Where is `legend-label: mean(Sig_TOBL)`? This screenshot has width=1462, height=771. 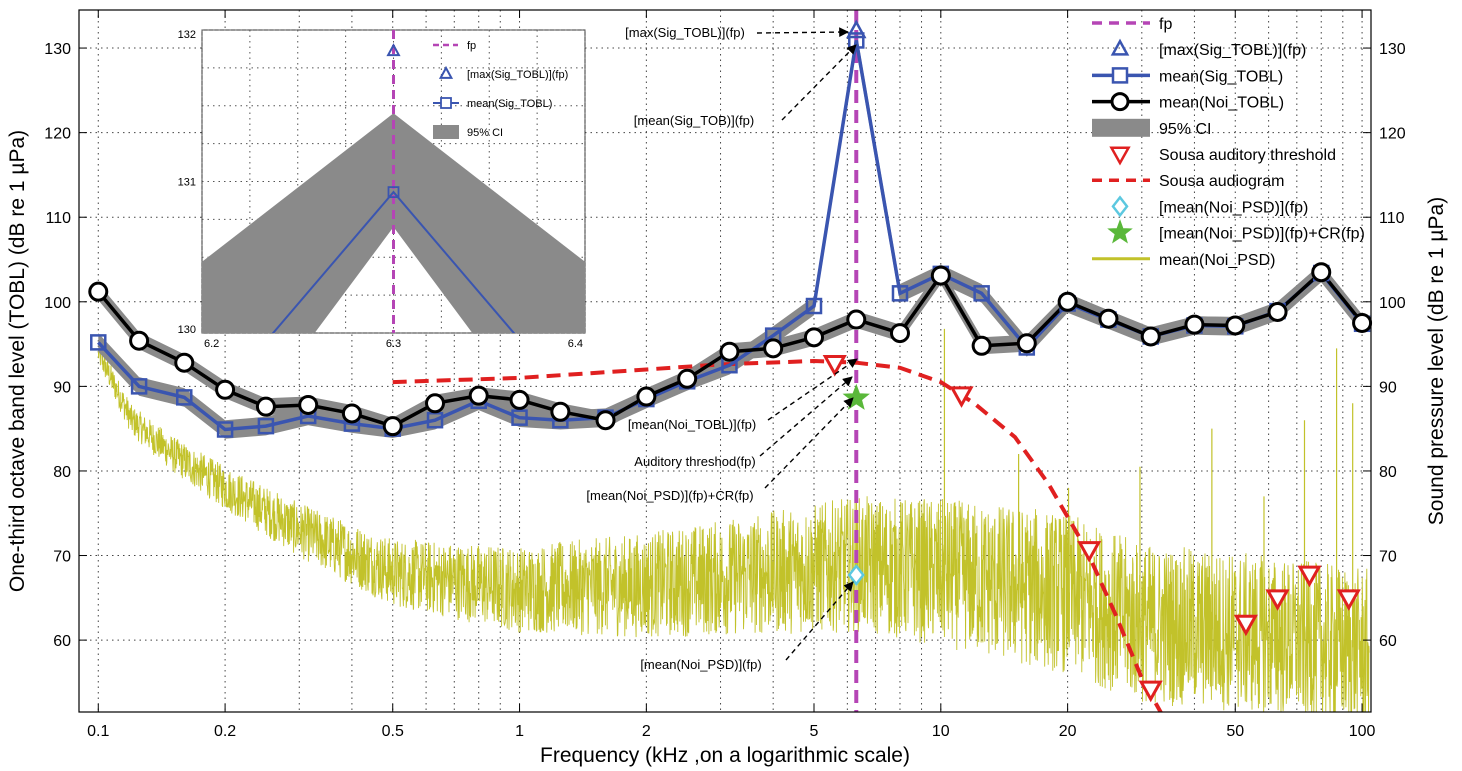
legend-label: mean(Sig_TOBL) is located at coordinates (1221, 76).